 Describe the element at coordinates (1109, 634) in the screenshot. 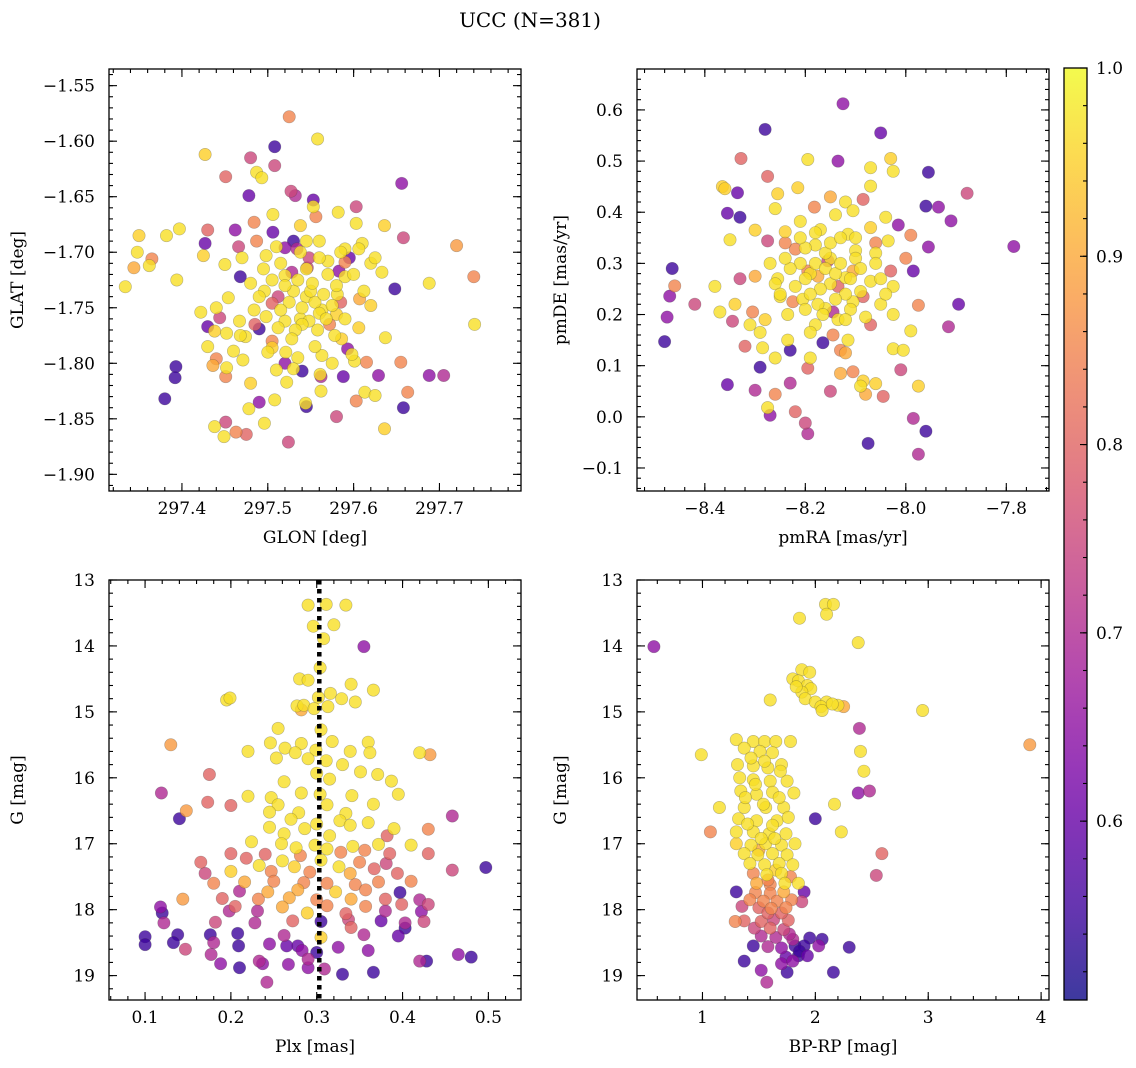

I see `colorbar-tick-label: 0.7` at that location.